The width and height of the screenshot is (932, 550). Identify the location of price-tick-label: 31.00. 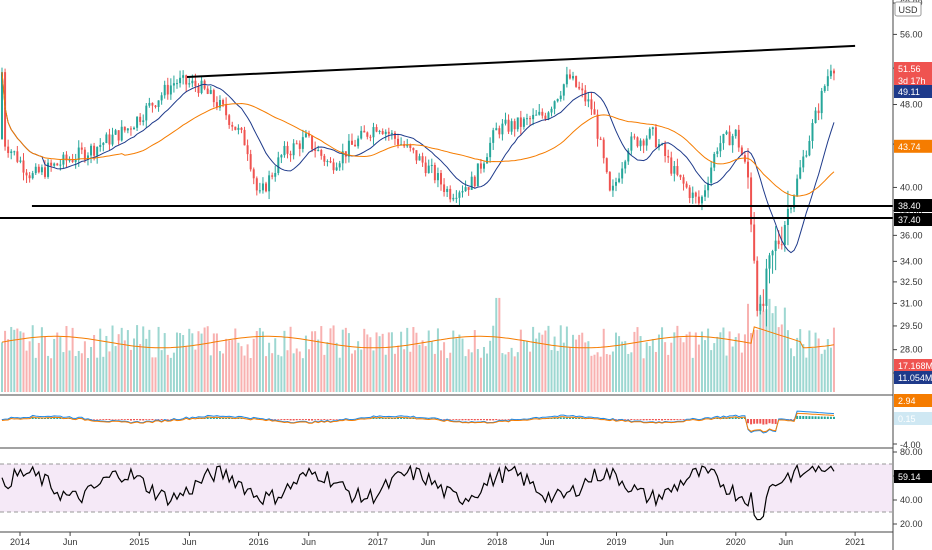
(911, 303).